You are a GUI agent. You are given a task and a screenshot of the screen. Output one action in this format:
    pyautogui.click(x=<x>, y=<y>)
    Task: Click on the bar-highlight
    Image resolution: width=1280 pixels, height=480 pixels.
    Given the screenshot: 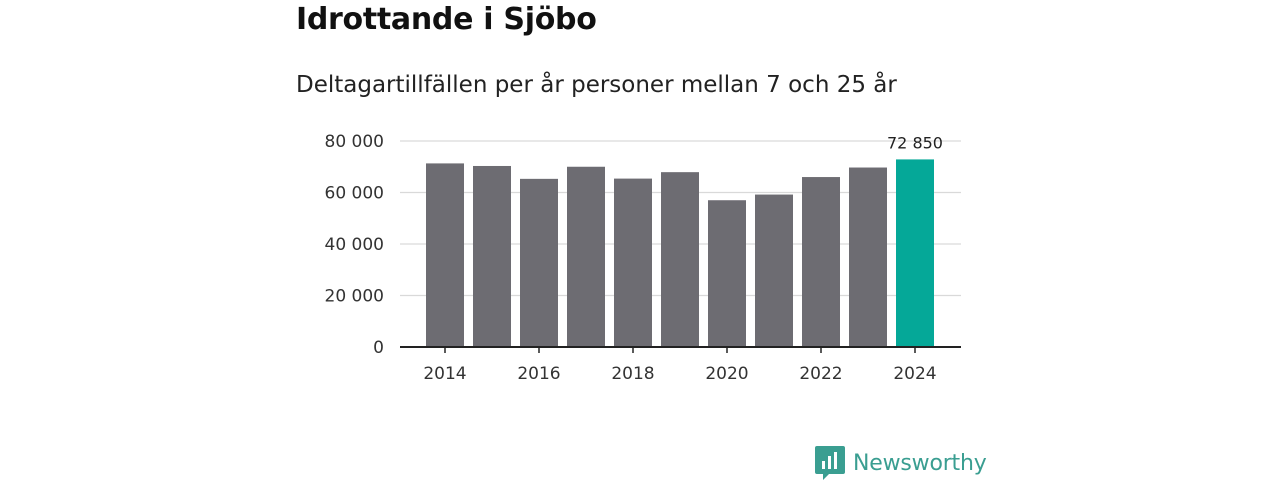 What is the action you would take?
    pyautogui.click(x=915, y=253)
    